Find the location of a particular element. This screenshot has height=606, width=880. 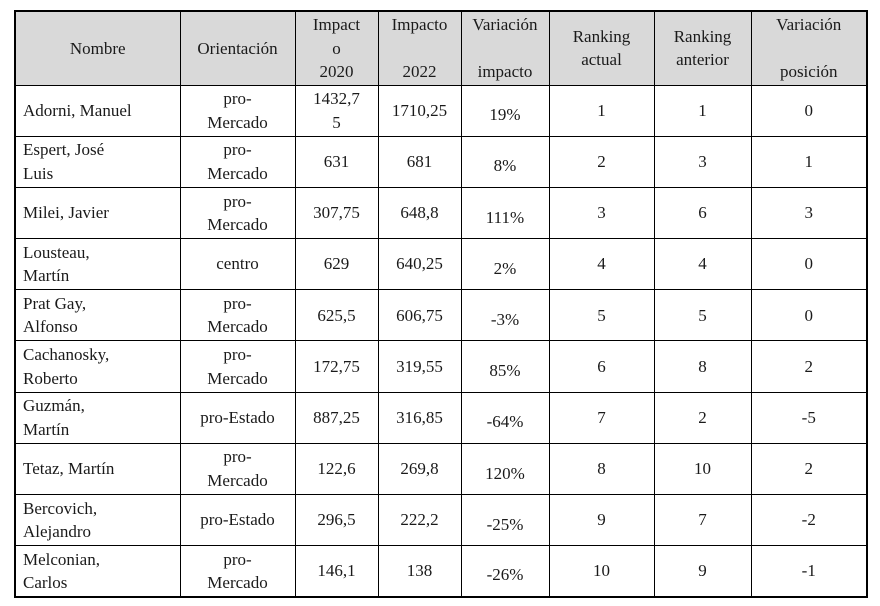

column-header-ranking_actual: Ranking actual is located at coordinates (601, 48).